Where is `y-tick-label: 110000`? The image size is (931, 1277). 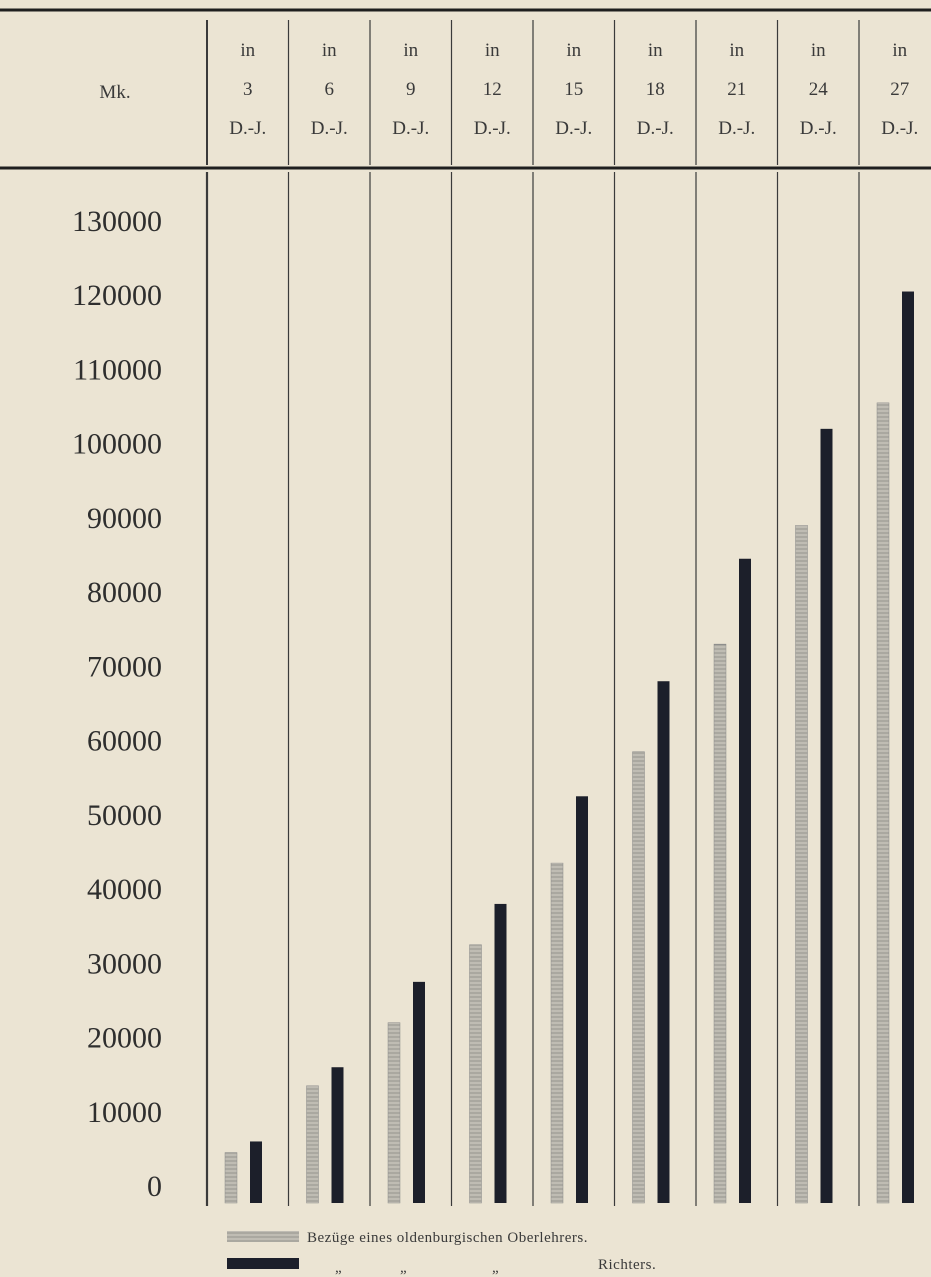 y-tick-label: 110000 is located at coordinates (117, 369).